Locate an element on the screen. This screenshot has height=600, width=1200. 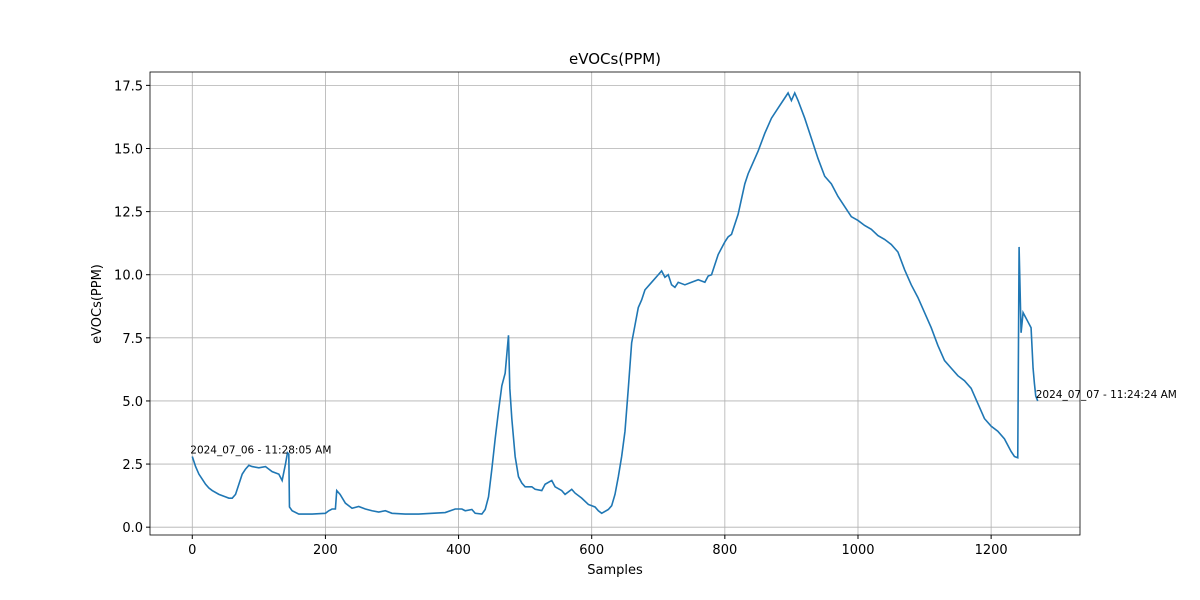
x-tick-label: 1200 is located at coordinates (991, 550).